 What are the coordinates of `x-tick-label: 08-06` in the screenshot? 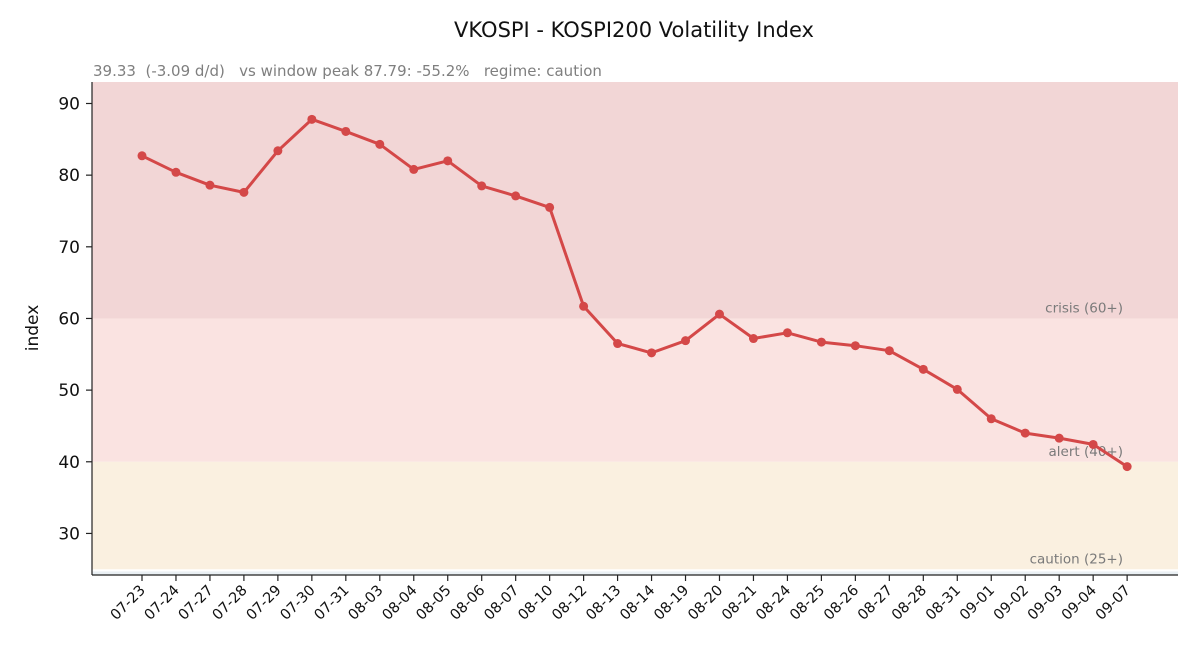 It's located at (467, 603).